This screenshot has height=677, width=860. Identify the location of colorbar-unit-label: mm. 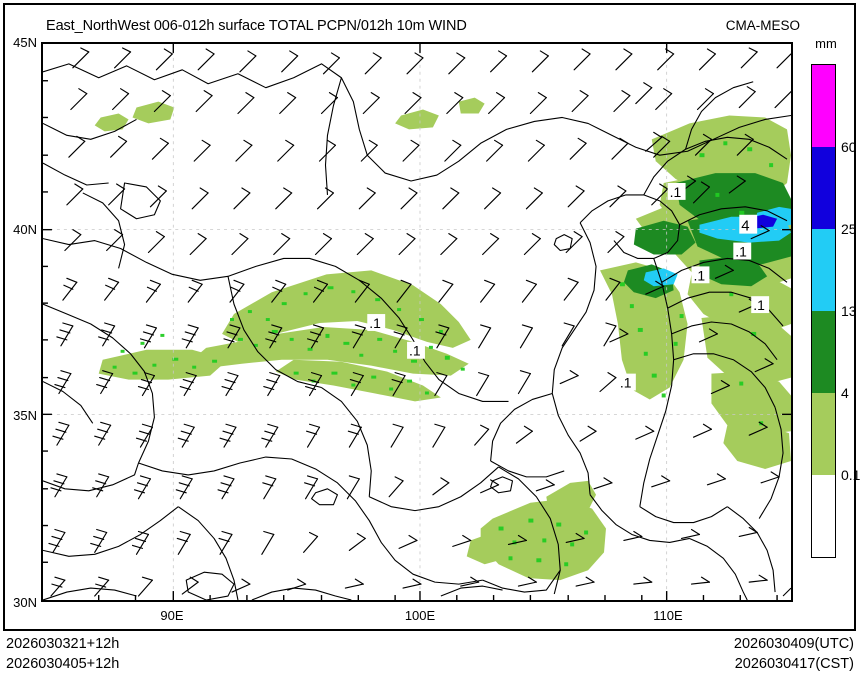
(826, 43).